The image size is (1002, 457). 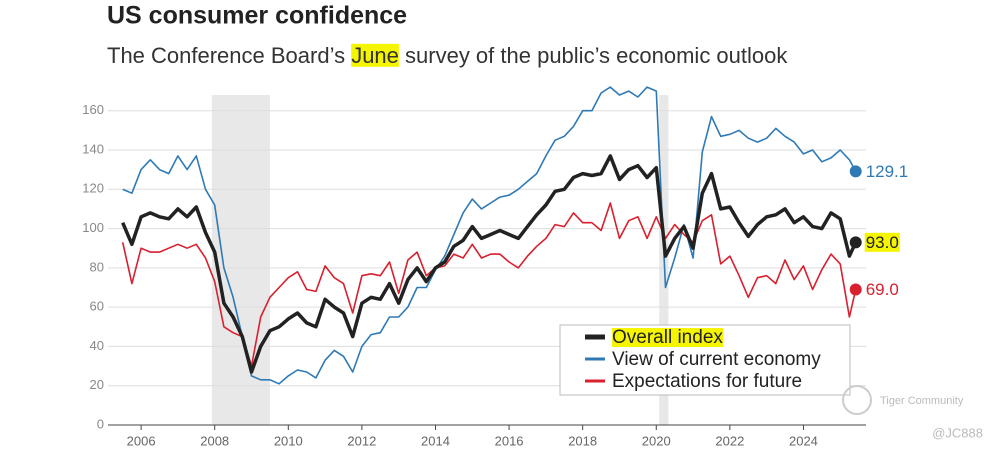 I want to click on y-tick-label: 60, so click(x=97, y=306).